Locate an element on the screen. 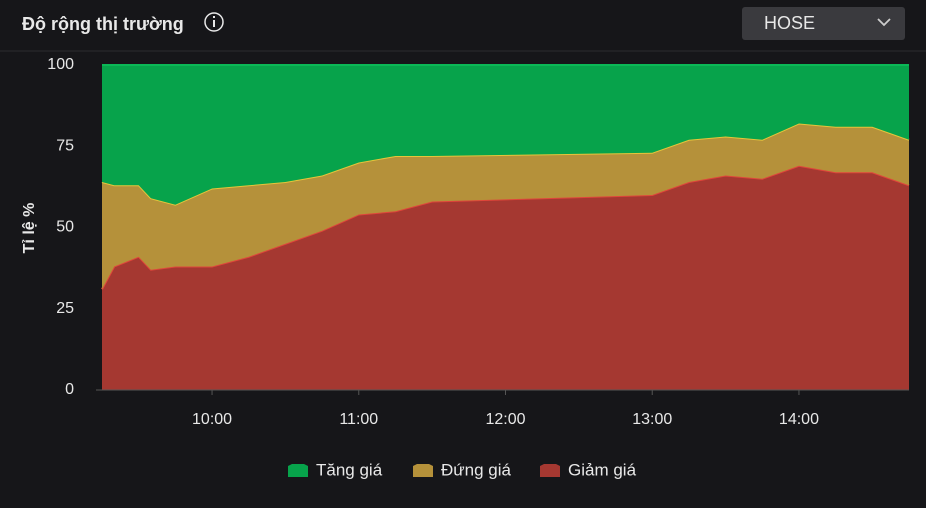  x-tick-label: 14:00 is located at coordinates (799, 419).